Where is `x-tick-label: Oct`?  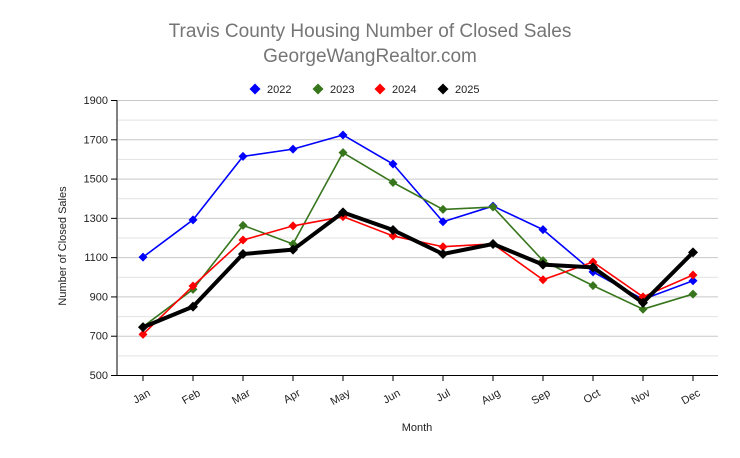 x-tick-label: Oct is located at coordinates (592, 396).